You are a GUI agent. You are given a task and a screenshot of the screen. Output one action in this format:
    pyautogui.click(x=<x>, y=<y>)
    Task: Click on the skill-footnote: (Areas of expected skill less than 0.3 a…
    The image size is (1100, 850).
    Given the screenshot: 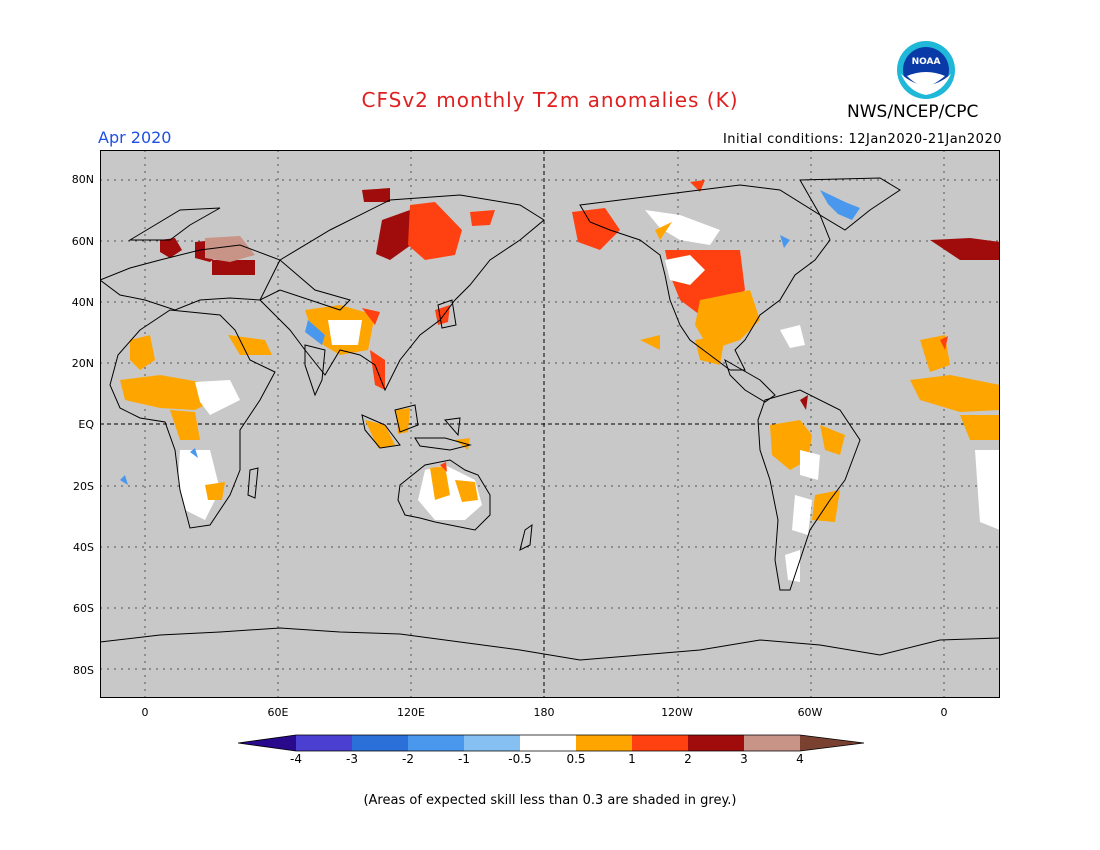 What is the action you would take?
    pyautogui.click(x=550, y=800)
    